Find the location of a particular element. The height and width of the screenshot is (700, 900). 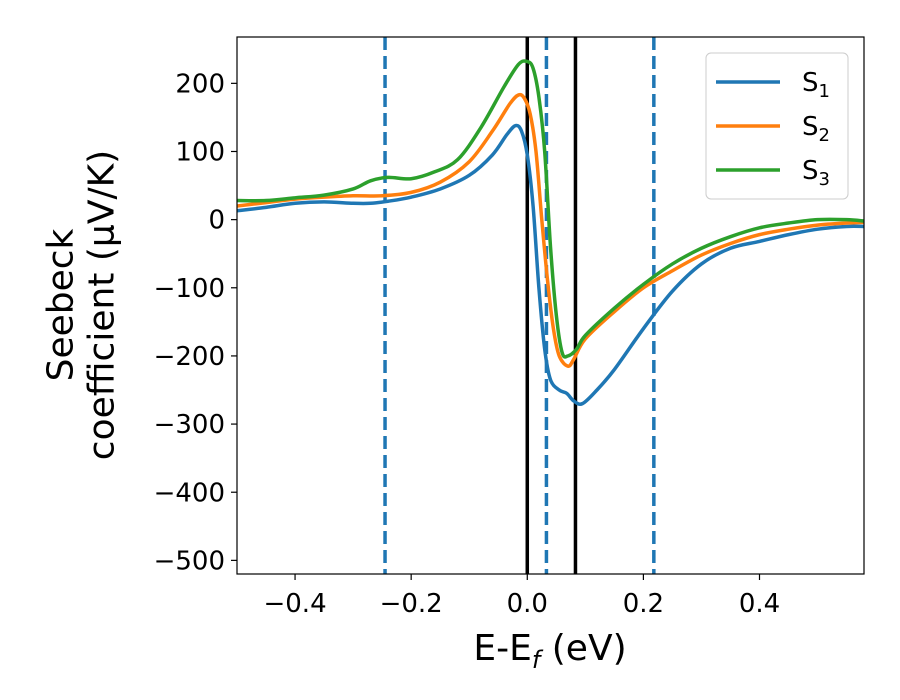

x-axis-title: E-Ef (eV) is located at coordinates (549, 651).